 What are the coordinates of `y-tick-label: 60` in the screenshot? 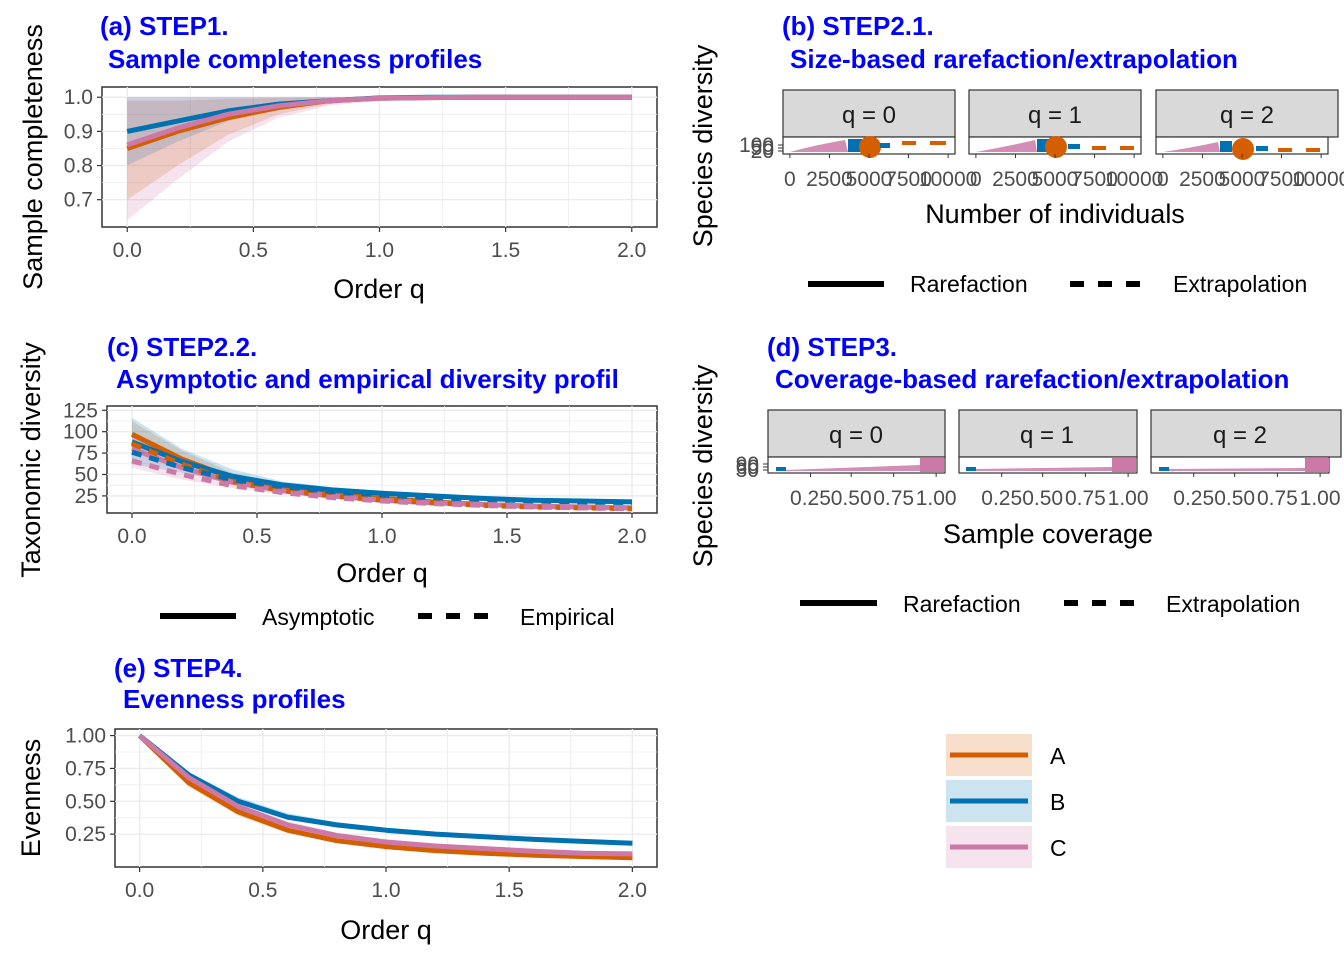 It's located at (747, 467).